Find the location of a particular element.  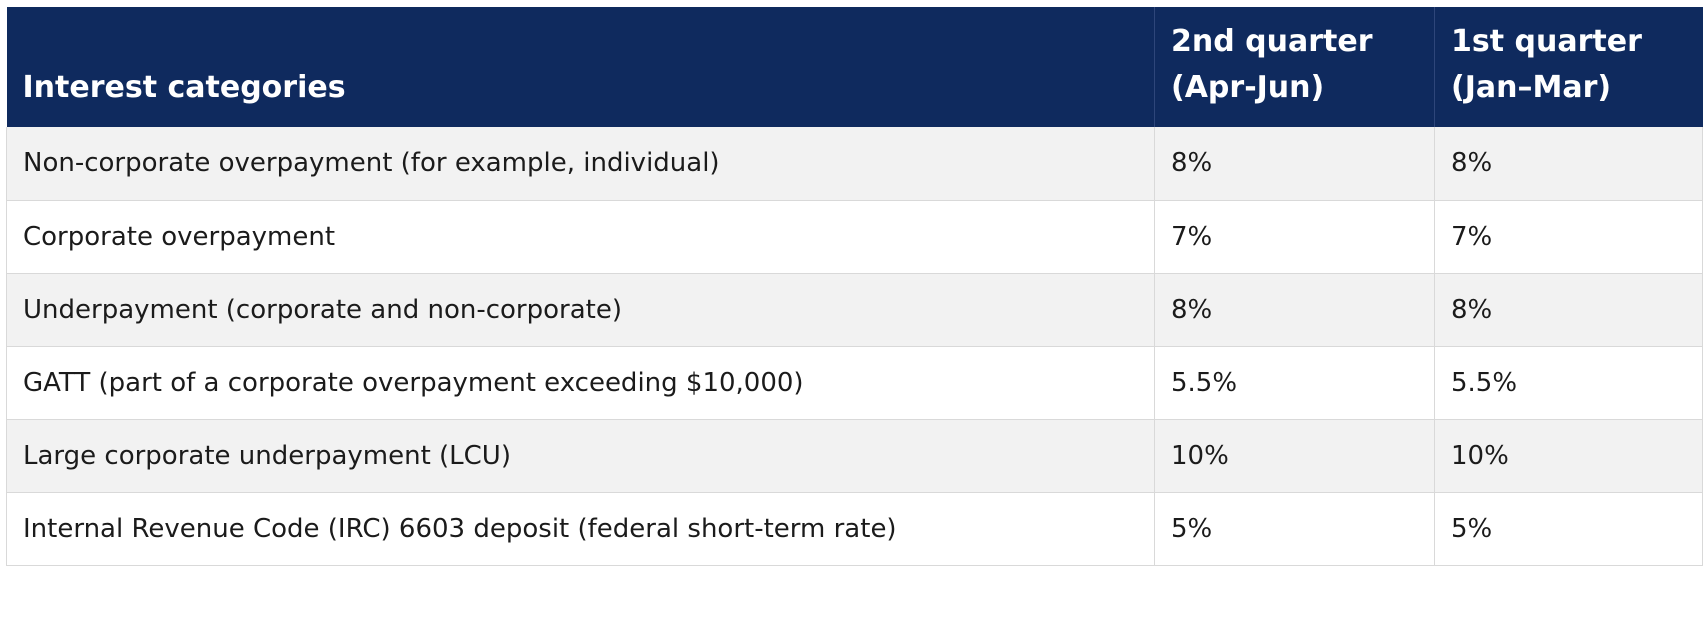

cell-q2-rate: 5.5% is located at coordinates (1294, 383).